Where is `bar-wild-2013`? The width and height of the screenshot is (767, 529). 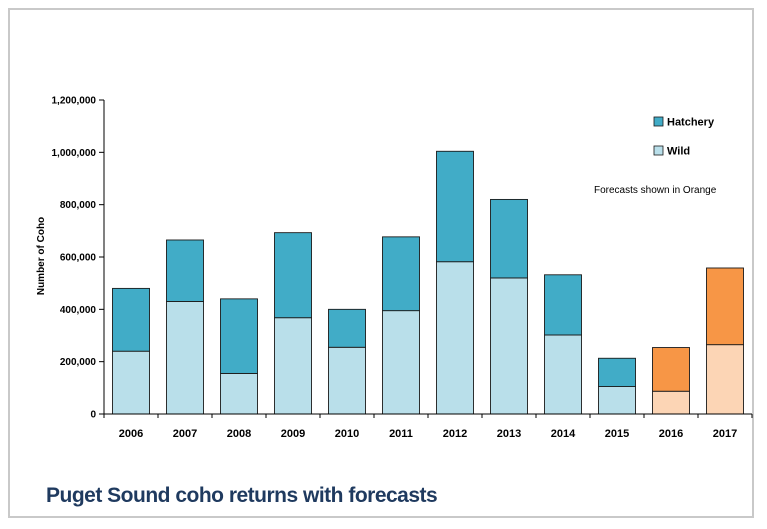 bar-wild-2013 is located at coordinates (509, 346).